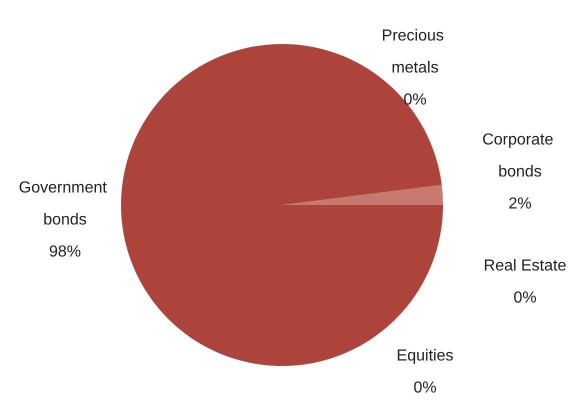 The image size is (572, 400). What do you see at coordinates (65, 204) in the screenshot?
I see `slice-label: Government bonds` at bounding box center [65, 204].